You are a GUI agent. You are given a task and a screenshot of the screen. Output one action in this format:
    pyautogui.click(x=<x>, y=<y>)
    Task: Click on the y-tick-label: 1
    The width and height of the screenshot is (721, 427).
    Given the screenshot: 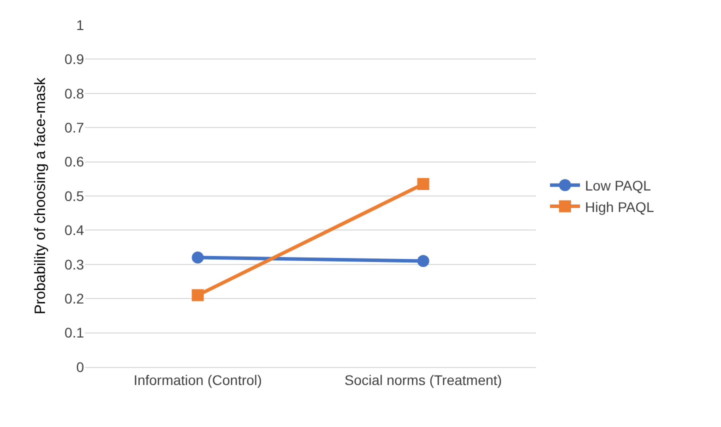 What is the action you would take?
    pyautogui.click(x=80, y=24)
    